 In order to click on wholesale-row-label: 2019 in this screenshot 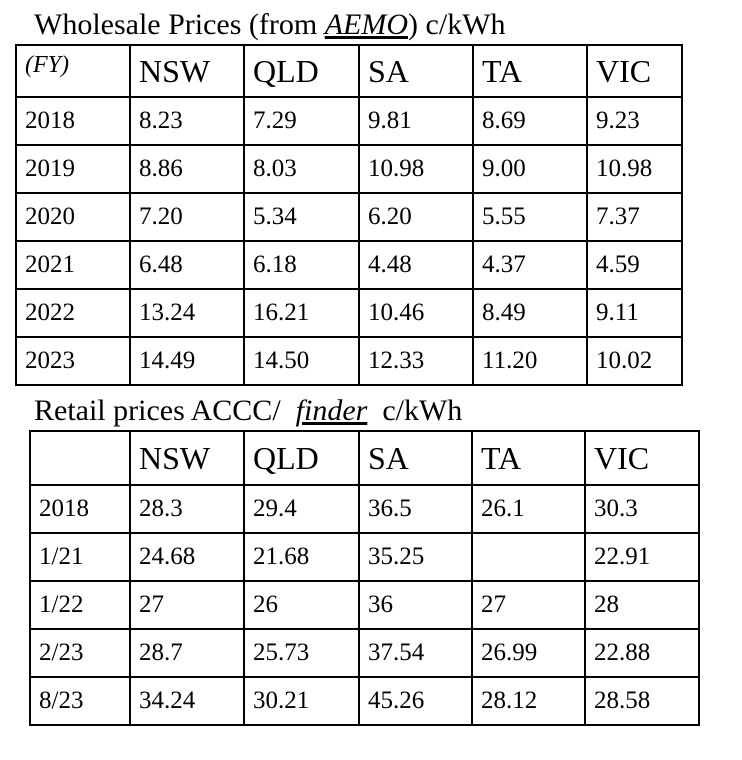, I will do `click(73, 169)`.